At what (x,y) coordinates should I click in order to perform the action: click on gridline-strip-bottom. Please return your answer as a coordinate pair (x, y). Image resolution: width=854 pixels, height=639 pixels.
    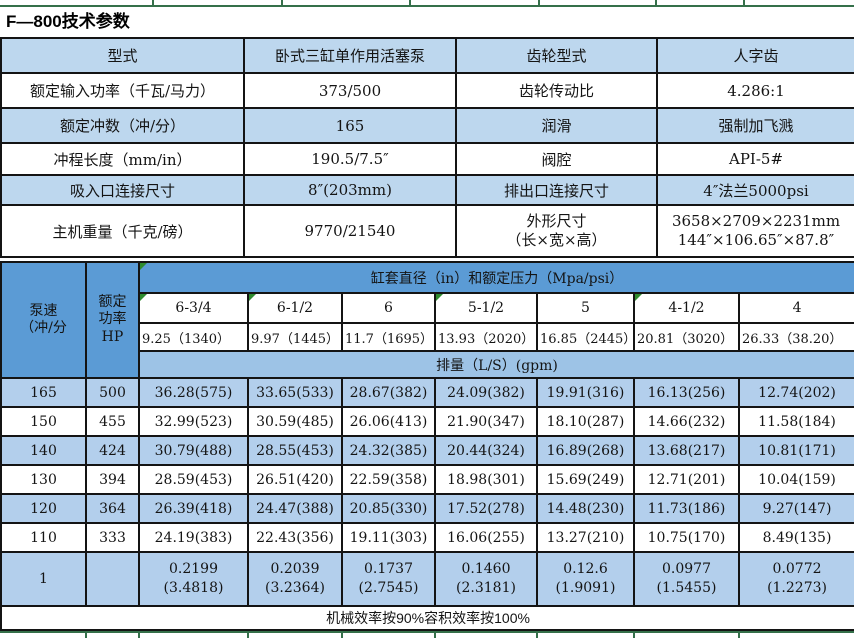
    Looking at the image, I should click on (427, 635).